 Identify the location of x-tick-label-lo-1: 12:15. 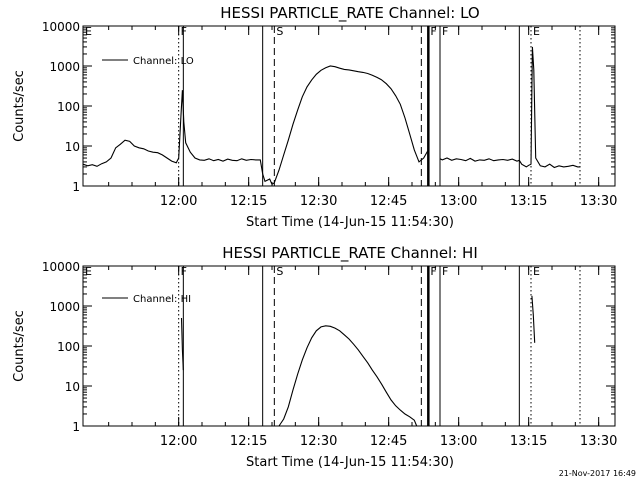
(248, 201).